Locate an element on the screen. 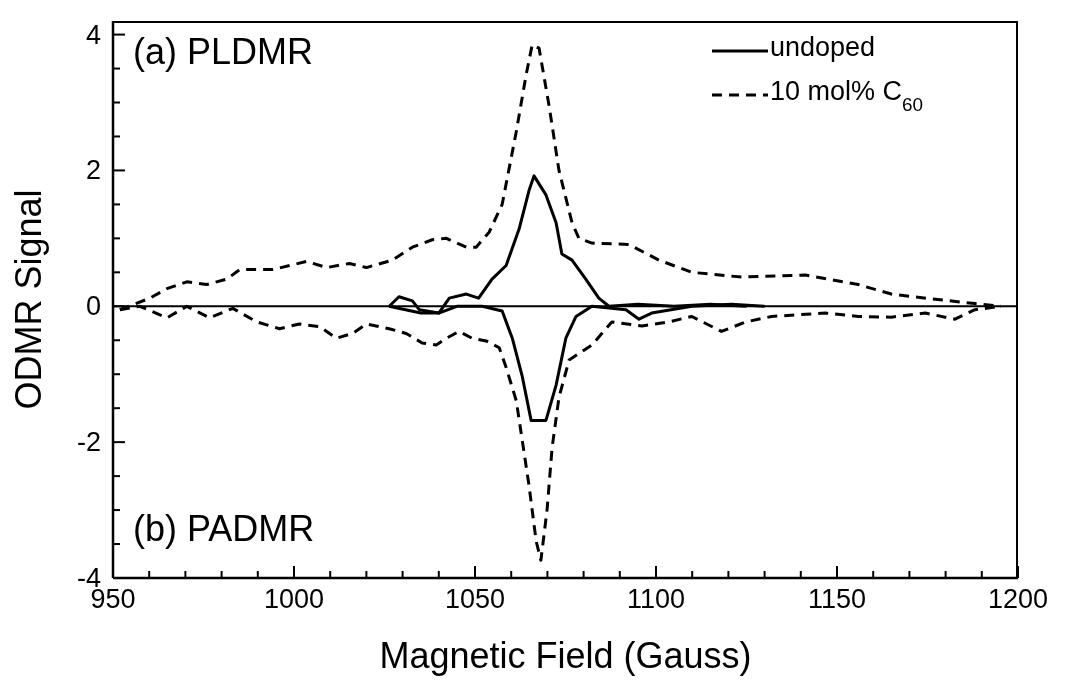  x-tick-label: 1000 is located at coordinates (294, 599).